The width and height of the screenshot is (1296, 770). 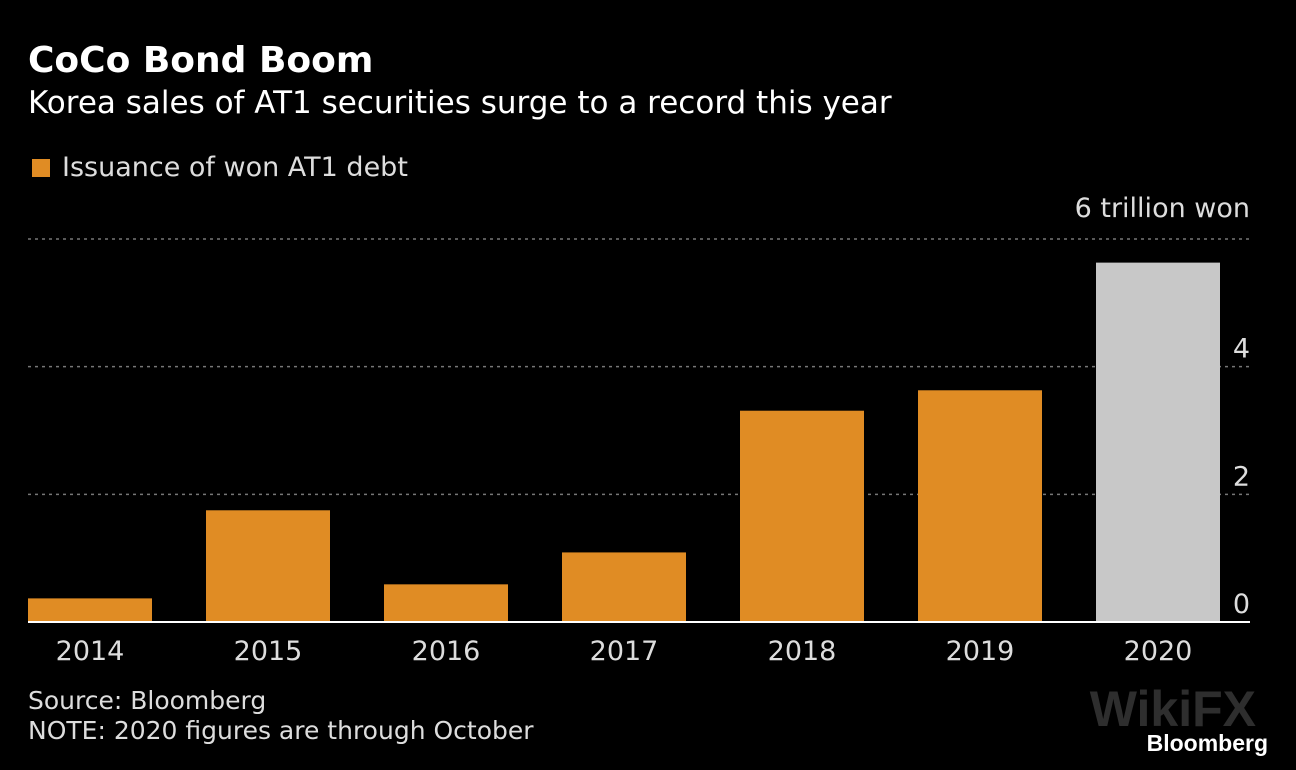 What do you see at coordinates (624, 587) in the screenshot?
I see `bar-2017` at bounding box center [624, 587].